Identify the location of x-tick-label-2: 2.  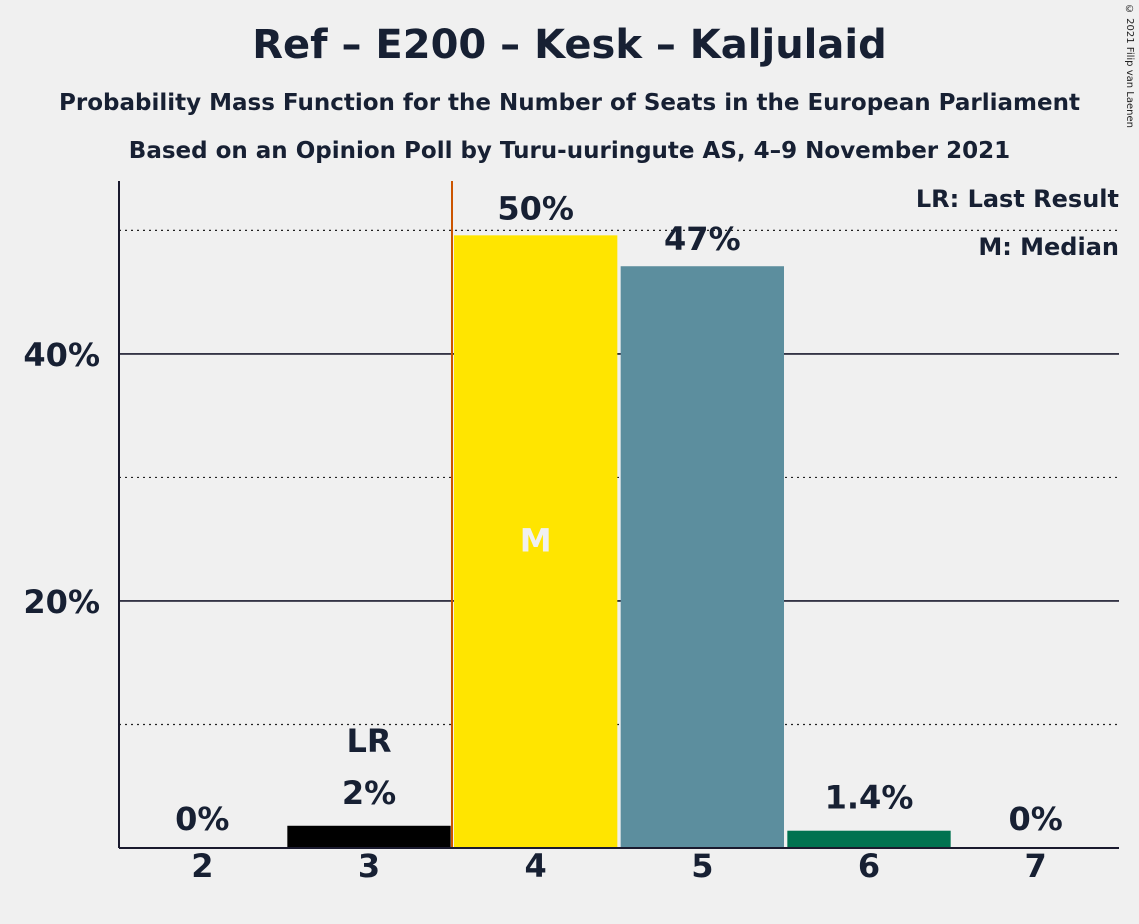
(202, 866).